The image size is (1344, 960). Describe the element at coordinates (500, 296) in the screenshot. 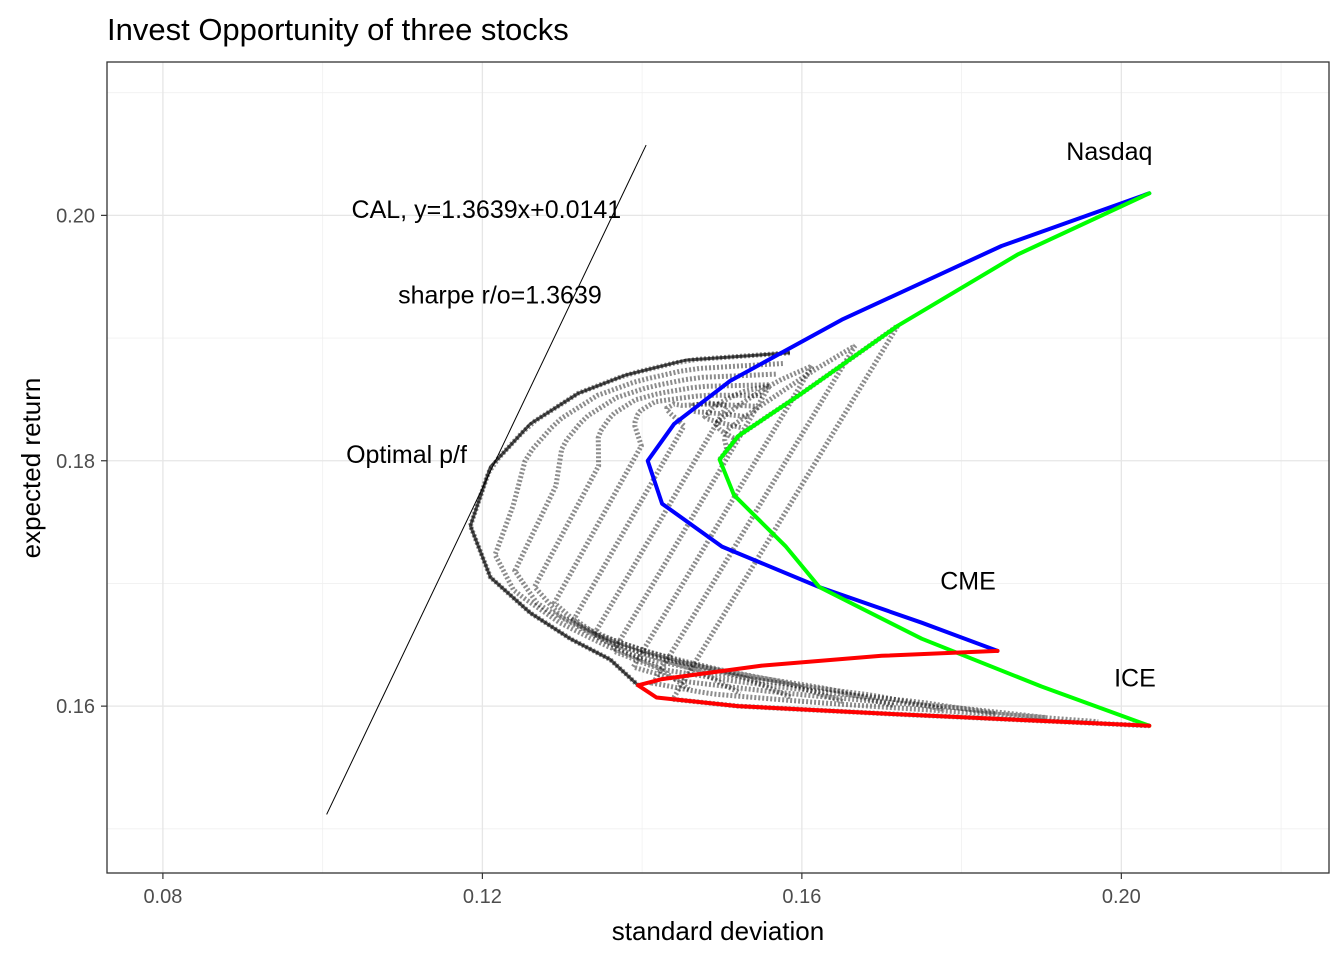

I see `annotation-label: sharpe r/o=1.3639` at that location.